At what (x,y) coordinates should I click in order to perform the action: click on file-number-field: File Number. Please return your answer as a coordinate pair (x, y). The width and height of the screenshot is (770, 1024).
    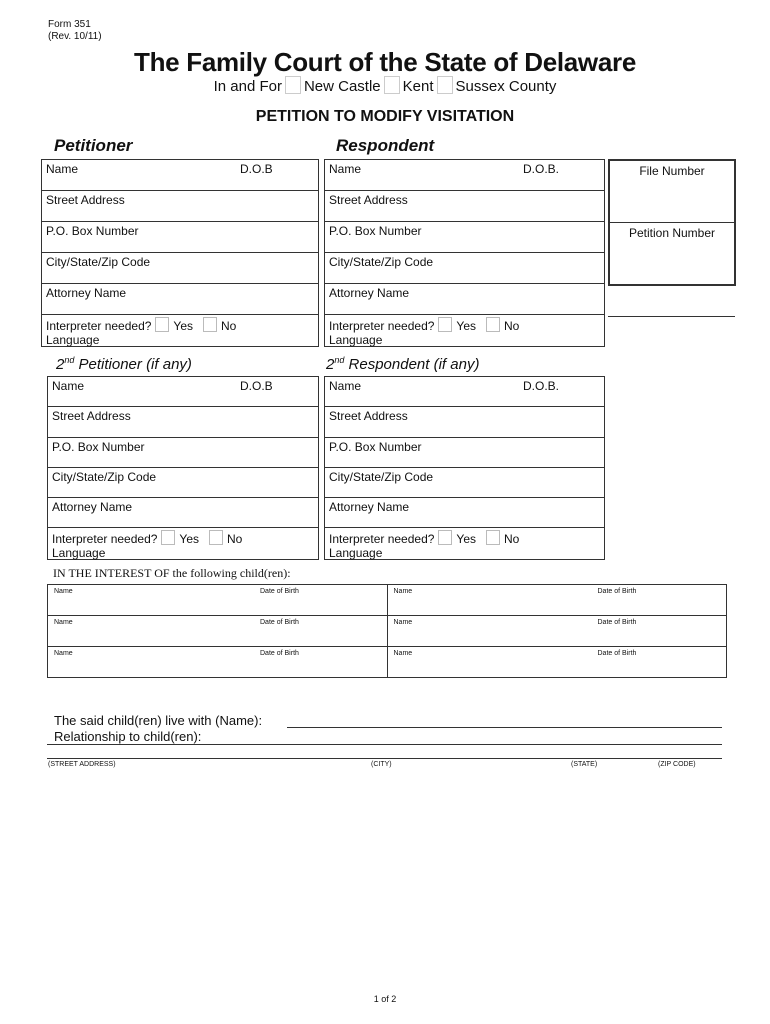
    Looking at the image, I should click on (672, 192).